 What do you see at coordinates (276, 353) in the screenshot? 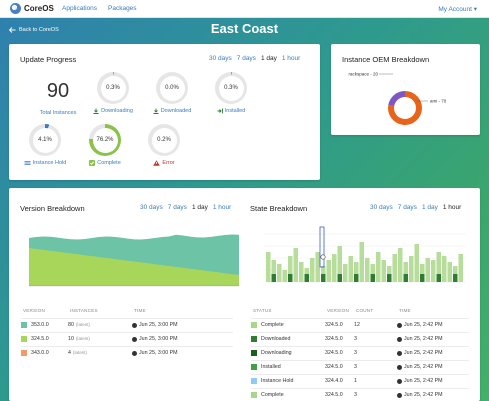
I see `status-cell: Downloading` at bounding box center [276, 353].